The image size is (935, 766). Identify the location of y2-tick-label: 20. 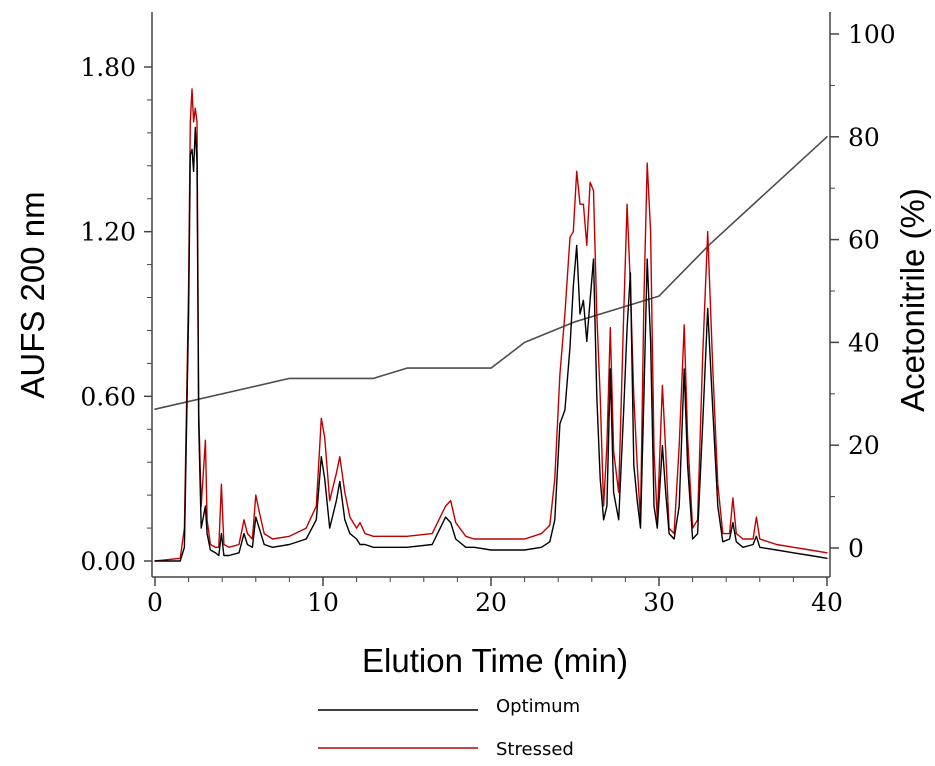
(864, 445).